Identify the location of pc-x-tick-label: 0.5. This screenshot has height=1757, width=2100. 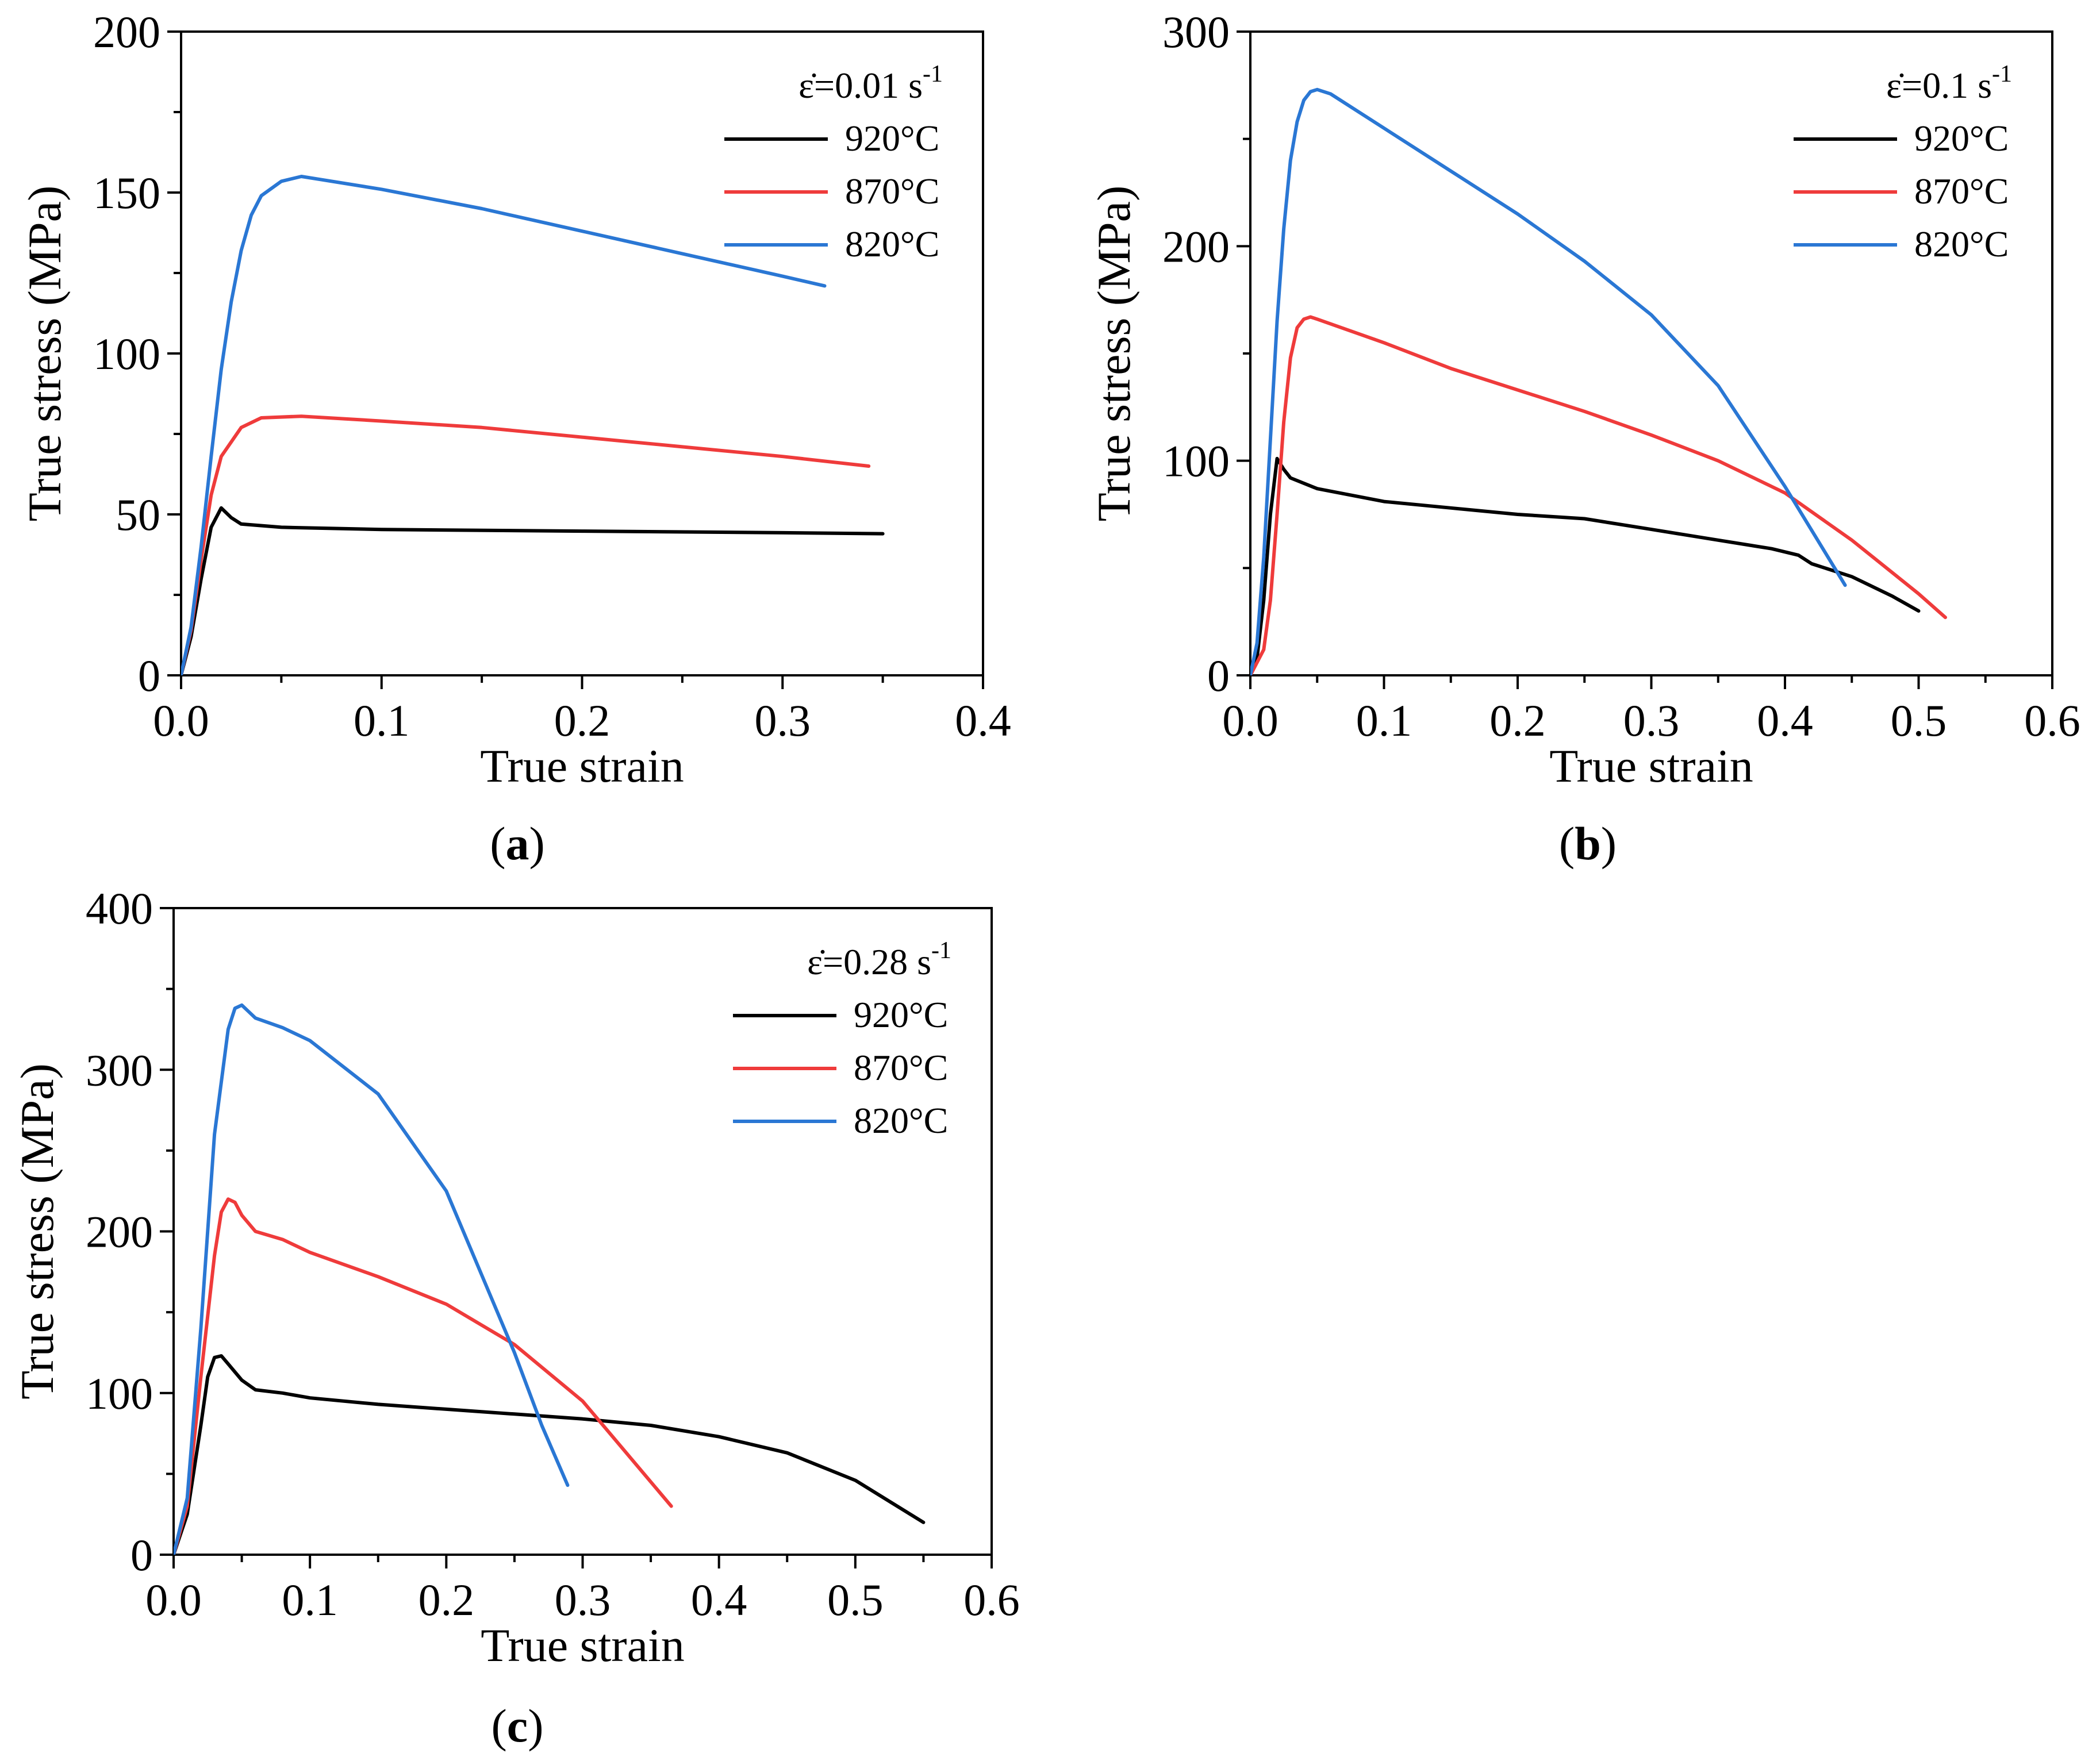
(855, 1600).